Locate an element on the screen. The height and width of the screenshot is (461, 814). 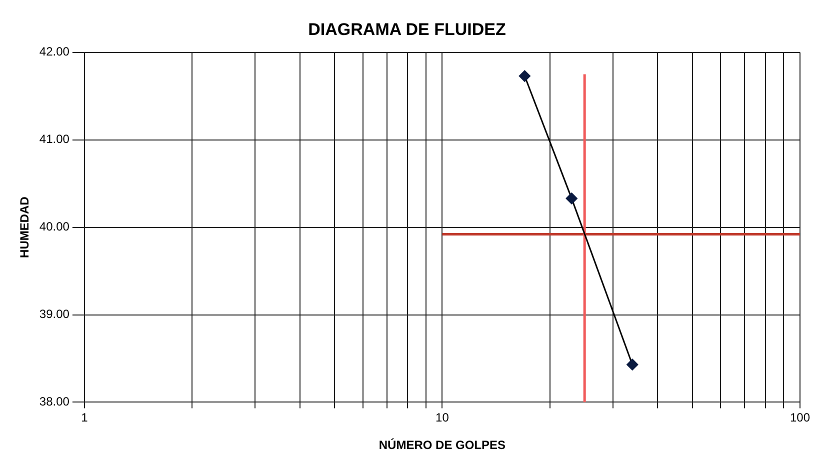
y-tick-label: 41.00 is located at coordinates (54, 139).